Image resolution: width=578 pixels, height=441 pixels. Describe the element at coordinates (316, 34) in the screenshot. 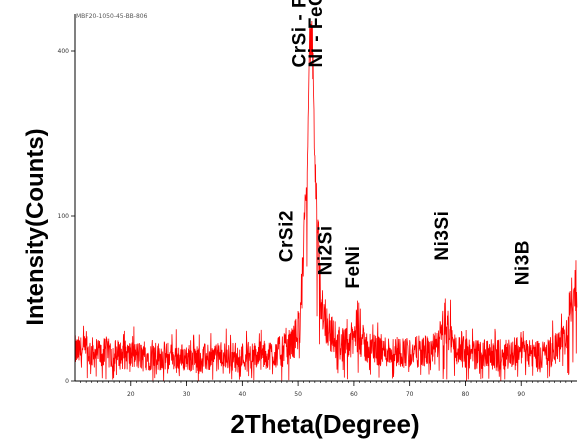

I see `peak-label: Ni - FeCr` at that location.